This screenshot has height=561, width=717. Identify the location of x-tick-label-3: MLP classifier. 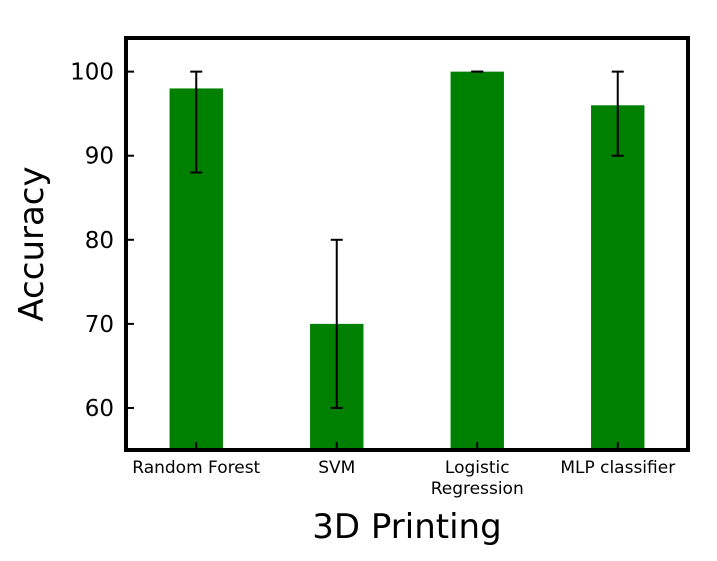
(617, 468).